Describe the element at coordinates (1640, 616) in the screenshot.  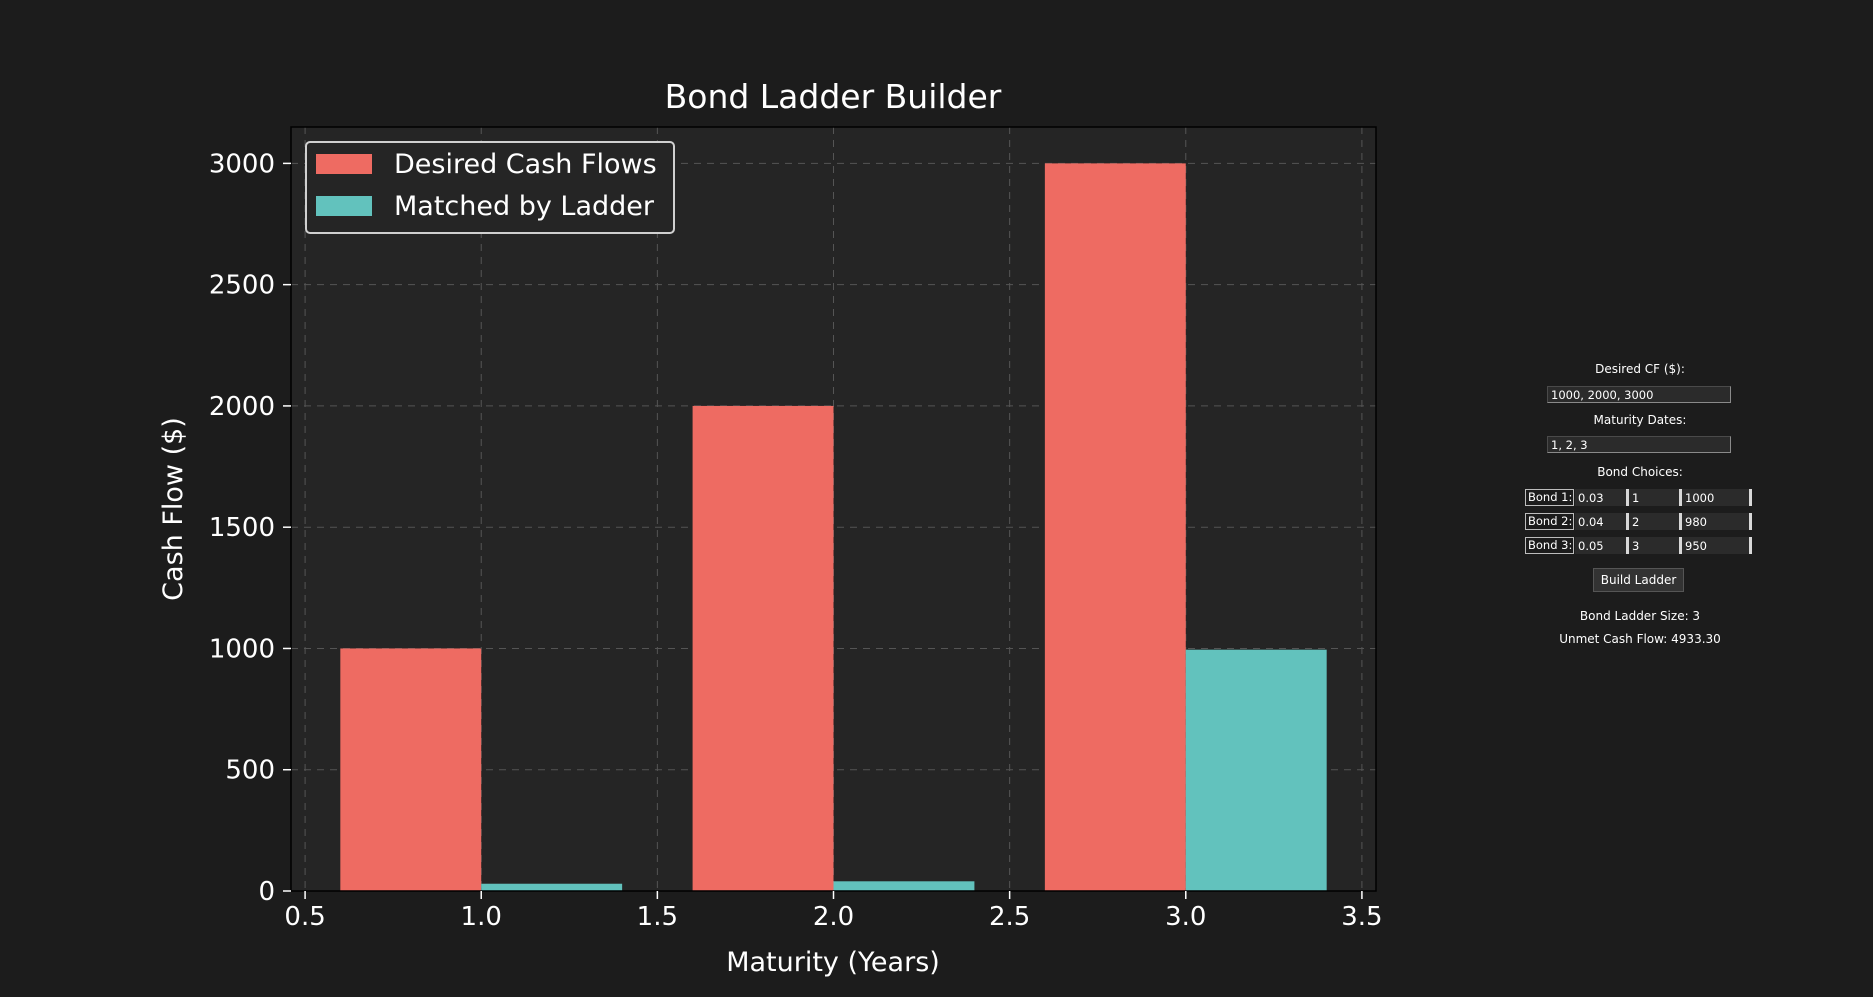
I see `ladder-size-text: Bond Ladder Size: 3` at that location.